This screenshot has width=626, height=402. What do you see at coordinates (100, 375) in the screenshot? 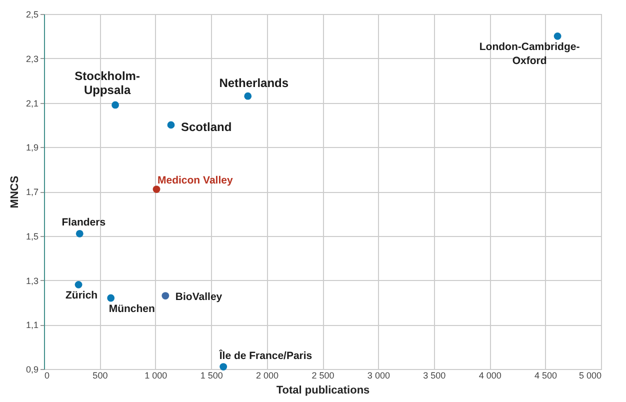
I see `x-tick-label: 500` at bounding box center [100, 375].